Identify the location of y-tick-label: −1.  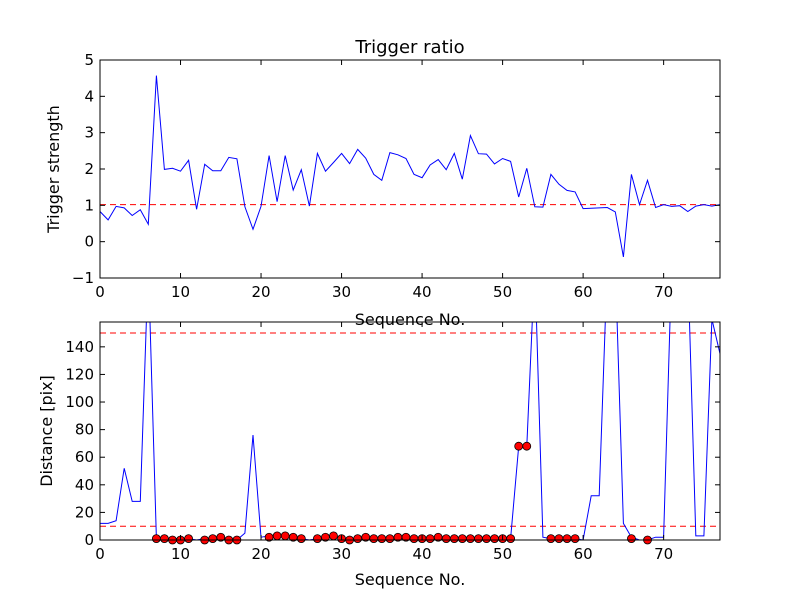
(83, 278).